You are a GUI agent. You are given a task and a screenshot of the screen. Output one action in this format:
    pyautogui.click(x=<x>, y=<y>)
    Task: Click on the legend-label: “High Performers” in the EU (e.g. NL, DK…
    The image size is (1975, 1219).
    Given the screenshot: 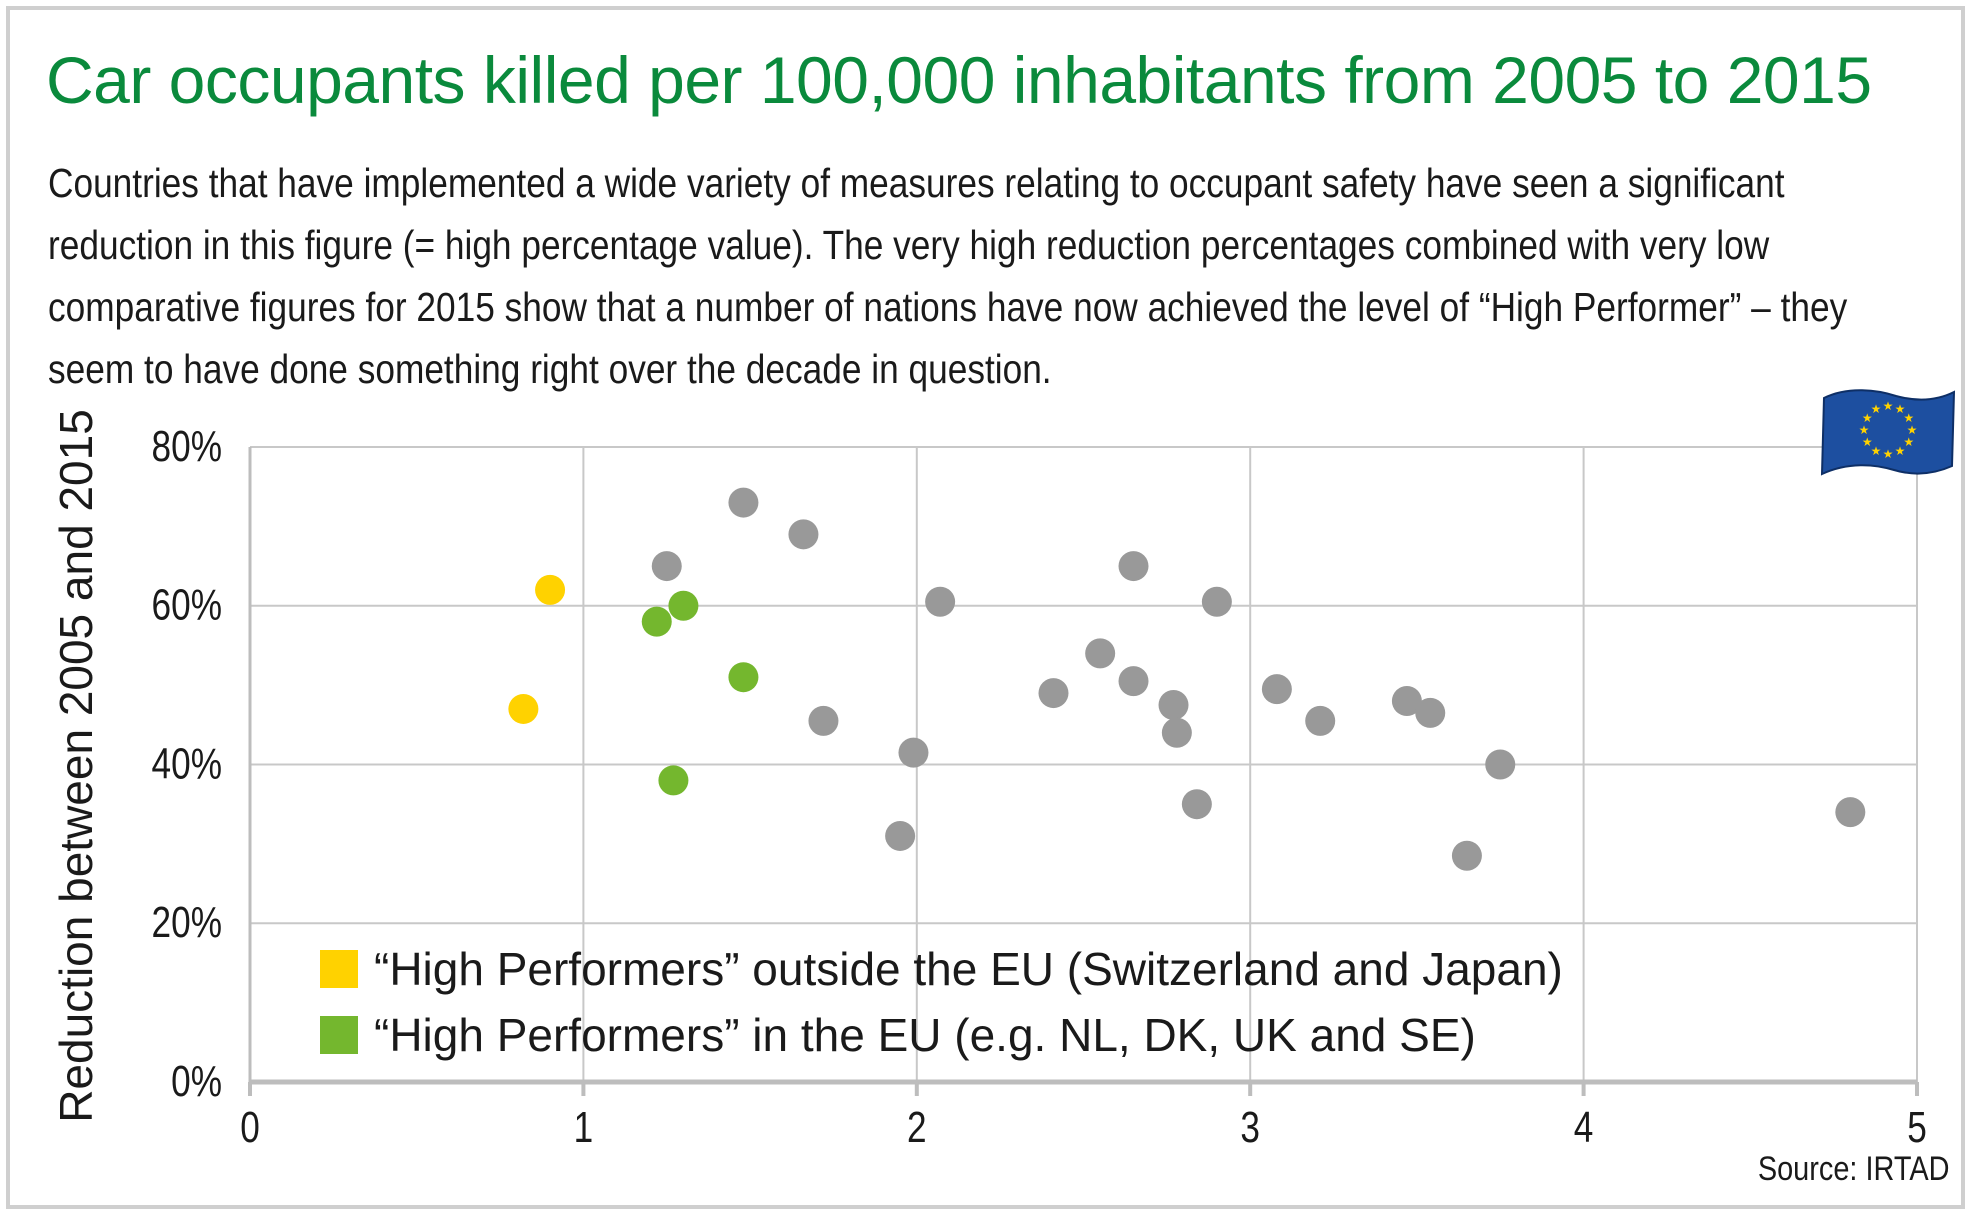 What is the action you would take?
    pyautogui.click(x=925, y=1035)
    